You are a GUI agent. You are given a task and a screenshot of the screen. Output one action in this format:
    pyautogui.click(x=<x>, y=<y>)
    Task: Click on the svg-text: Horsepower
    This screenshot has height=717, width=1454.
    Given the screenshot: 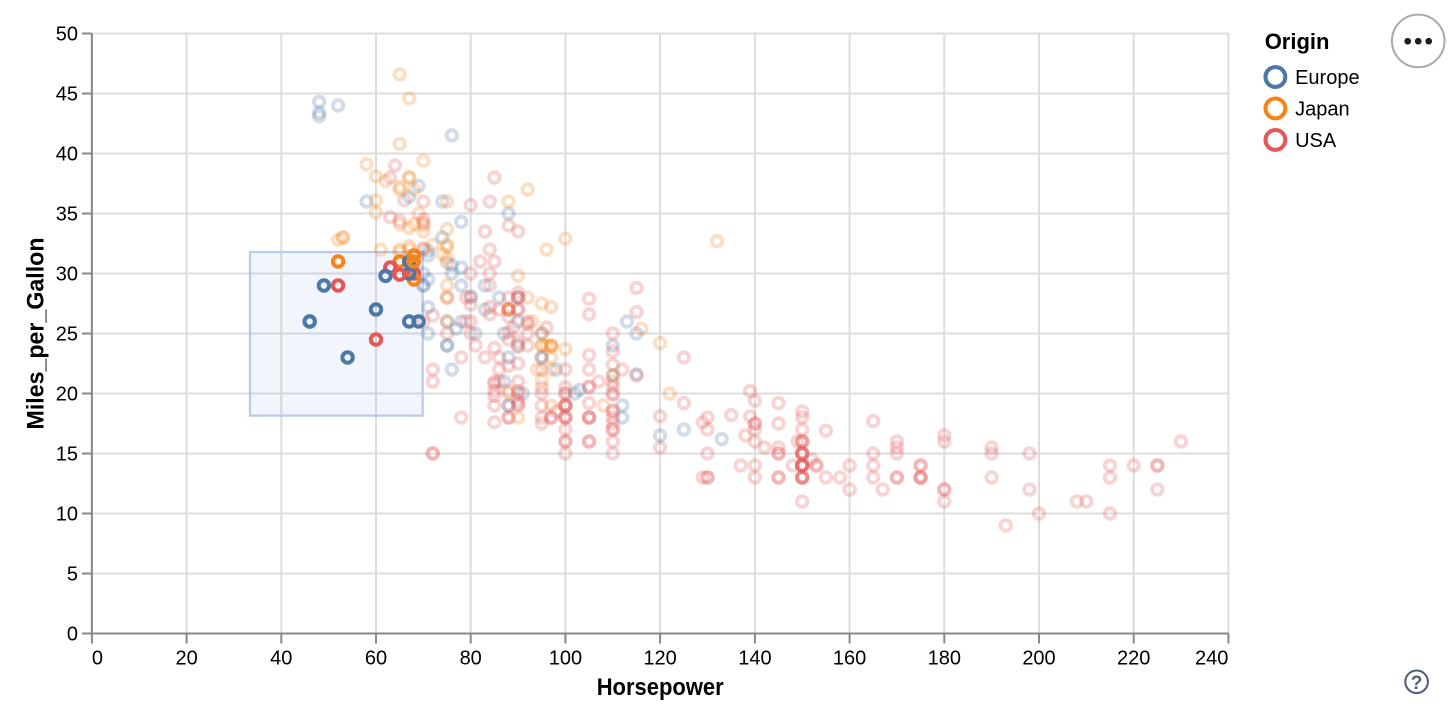 What is the action you would take?
    pyautogui.click(x=660, y=687)
    